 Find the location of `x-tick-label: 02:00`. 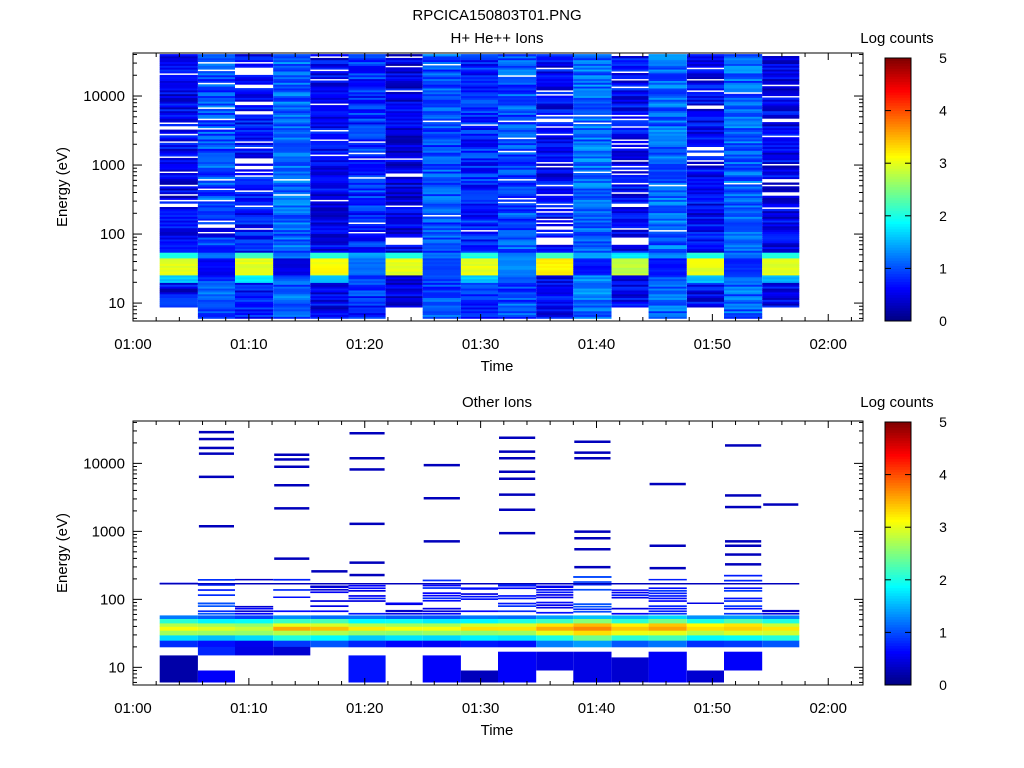

x-tick-label: 02:00 is located at coordinates (828, 708).